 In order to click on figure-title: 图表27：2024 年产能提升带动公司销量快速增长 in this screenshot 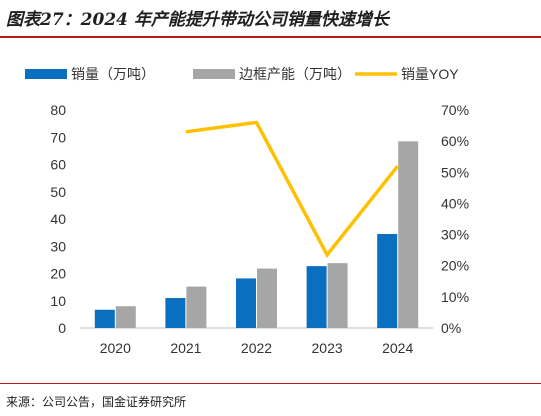, I will do `click(197, 20)`.